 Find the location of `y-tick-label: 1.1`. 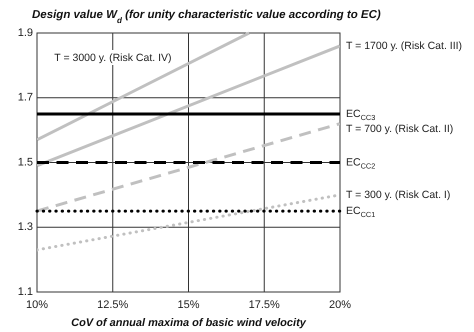

y-tick-label: 1.1 is located at coordinates (25, 292).